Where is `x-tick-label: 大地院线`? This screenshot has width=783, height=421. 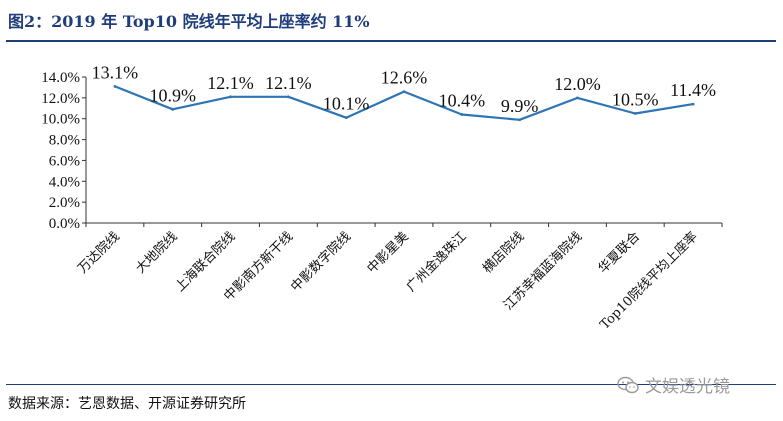
x-tick-label: 大地院线 is located at coordinates (156, 252).